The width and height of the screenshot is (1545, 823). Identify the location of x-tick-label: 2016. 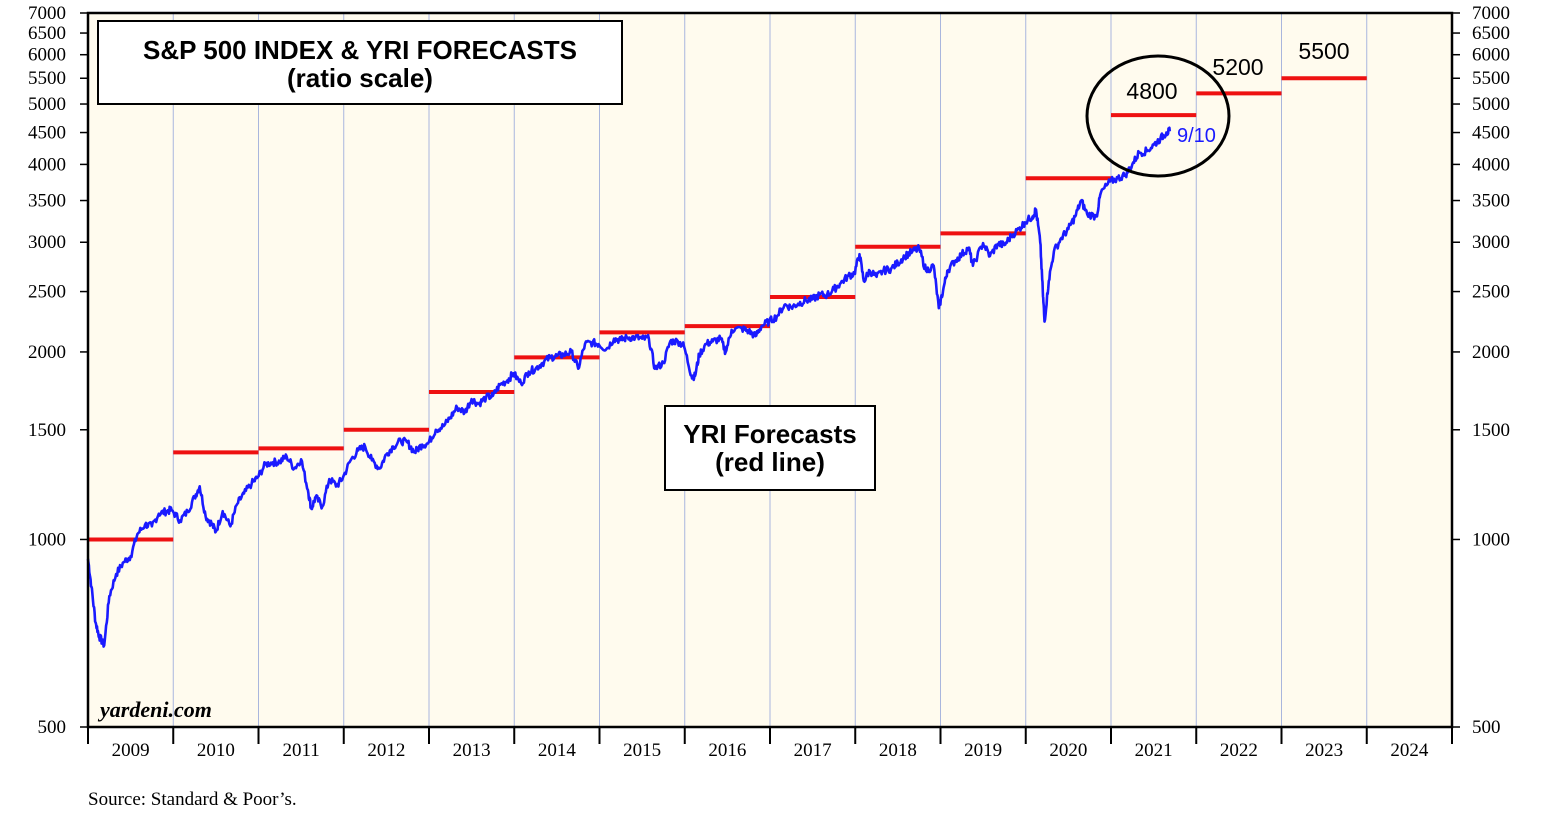
(727, 750).